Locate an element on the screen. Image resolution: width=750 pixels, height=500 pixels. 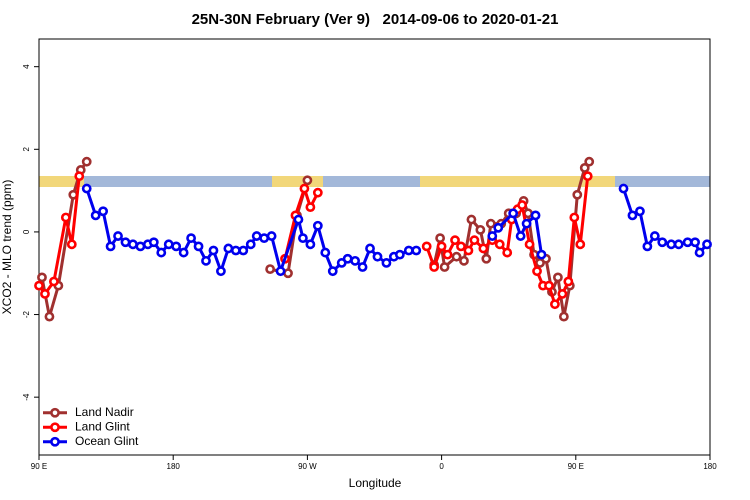
land-ocean-strip is located at coordinates (374, 181).